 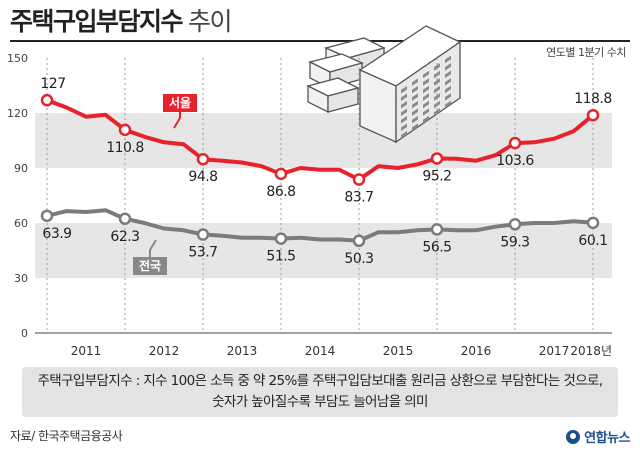 I want to click on legend-national-badge, so click(x=150, y=266).